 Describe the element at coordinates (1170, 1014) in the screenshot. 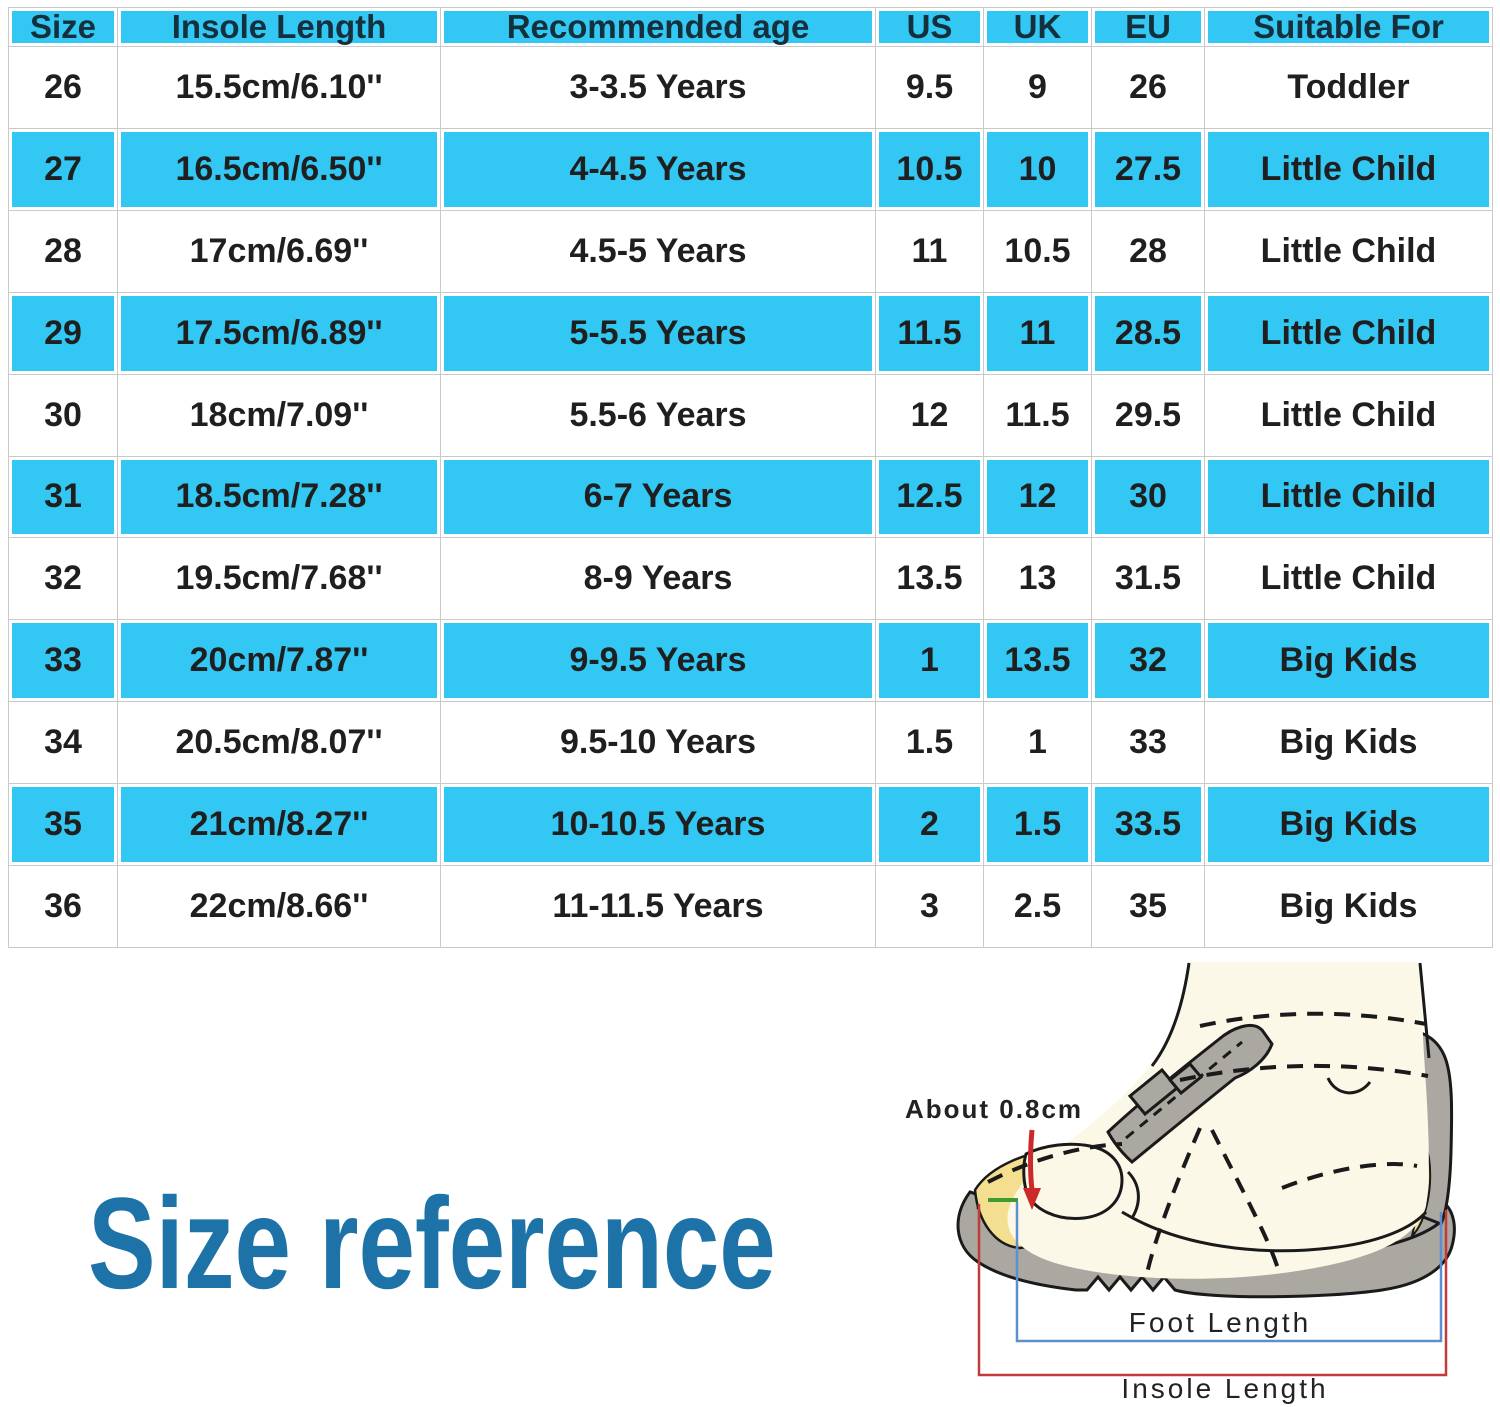

I see `leg-outline-left` at that location.